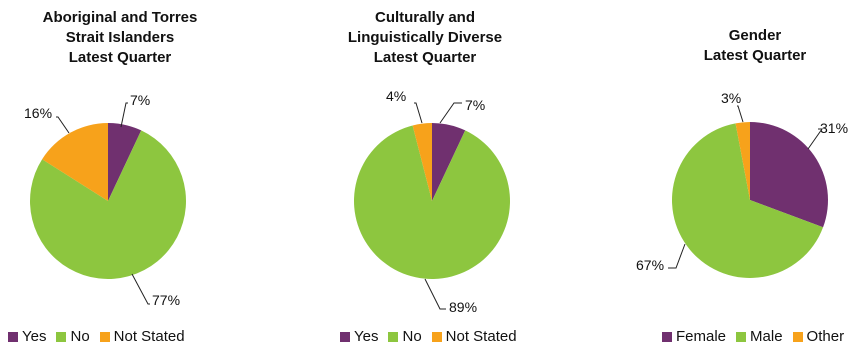 Image resolution: width=852 pixels, height=351 pixels. Describe the element at coordinates (755, 35) in the screenshot. I see `title-line: Gender` at that location.